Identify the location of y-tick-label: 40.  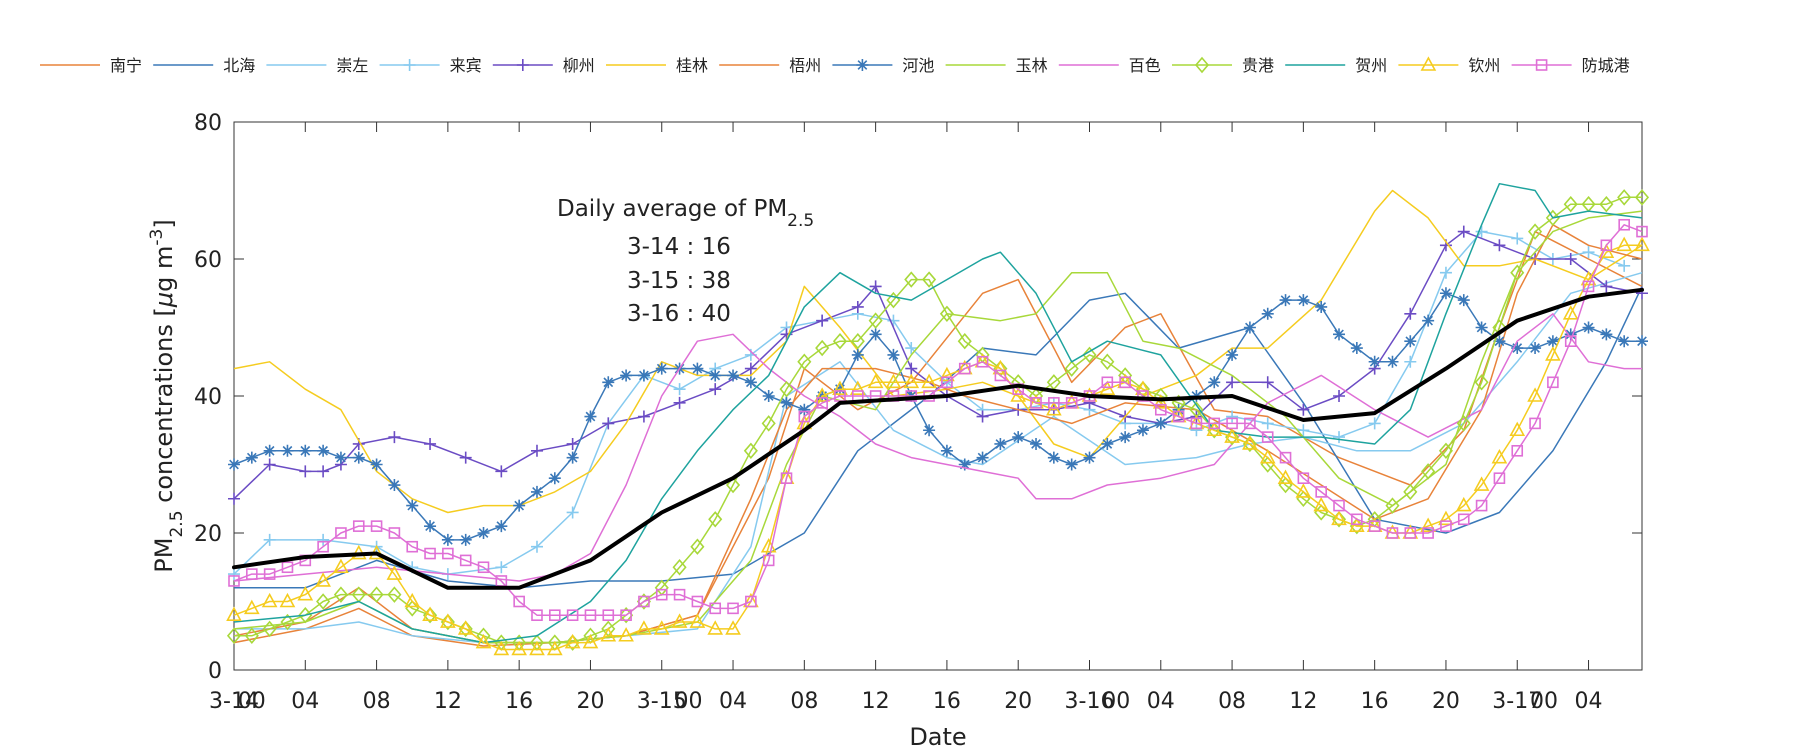
(208, 397).